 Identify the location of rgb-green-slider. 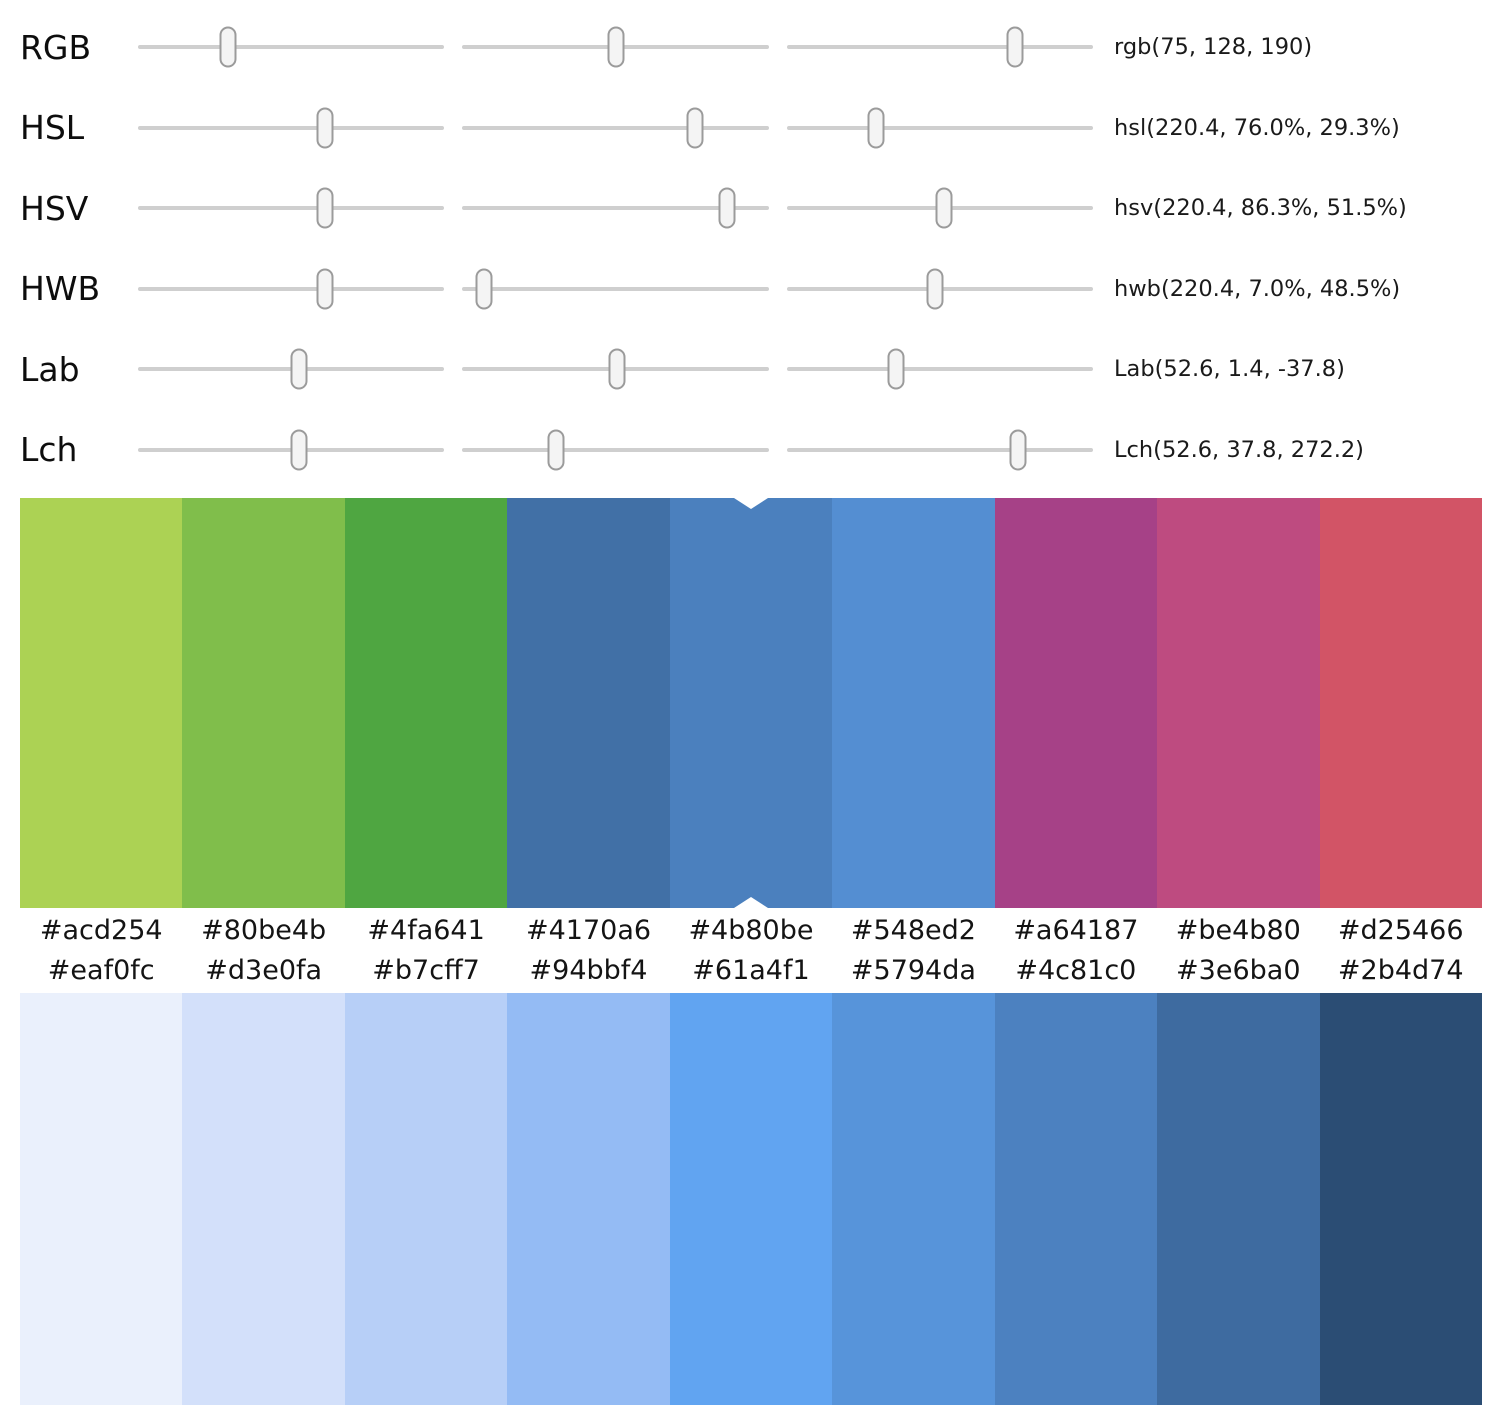
(615, 47).